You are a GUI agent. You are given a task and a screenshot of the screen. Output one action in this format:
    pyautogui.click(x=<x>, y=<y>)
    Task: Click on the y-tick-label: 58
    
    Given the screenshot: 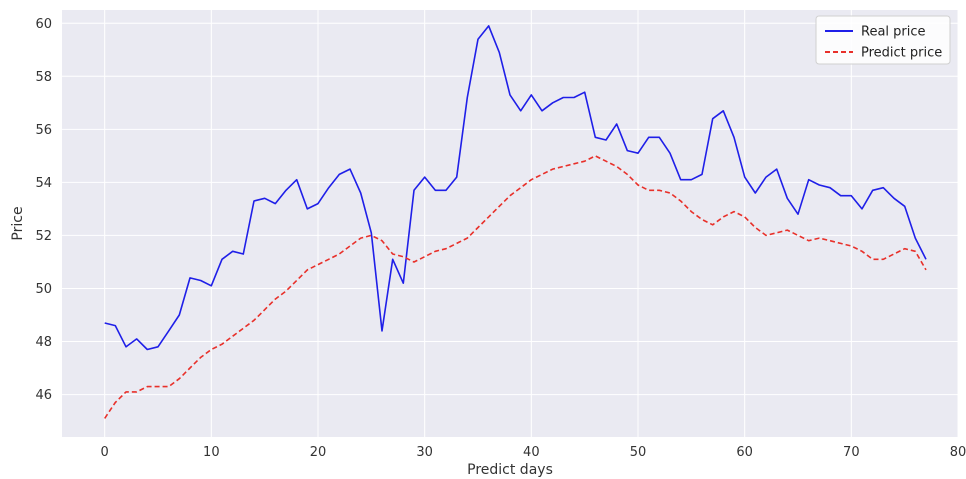 What is the action you would take?
    pyautogui.click(x=43, y=77)
    